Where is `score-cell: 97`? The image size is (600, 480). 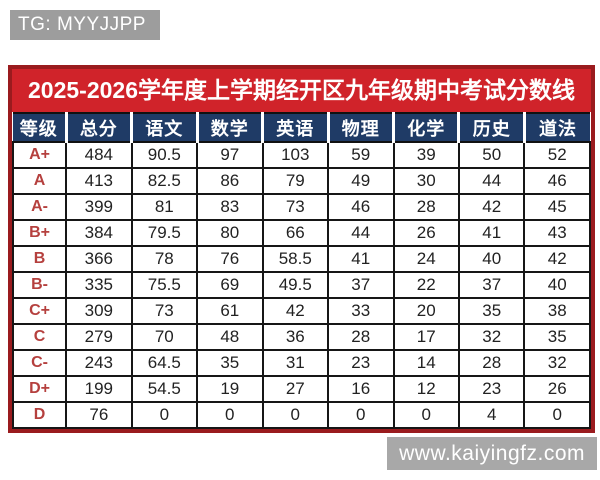 score-cell: 97 is located at coordinates (230, 155).